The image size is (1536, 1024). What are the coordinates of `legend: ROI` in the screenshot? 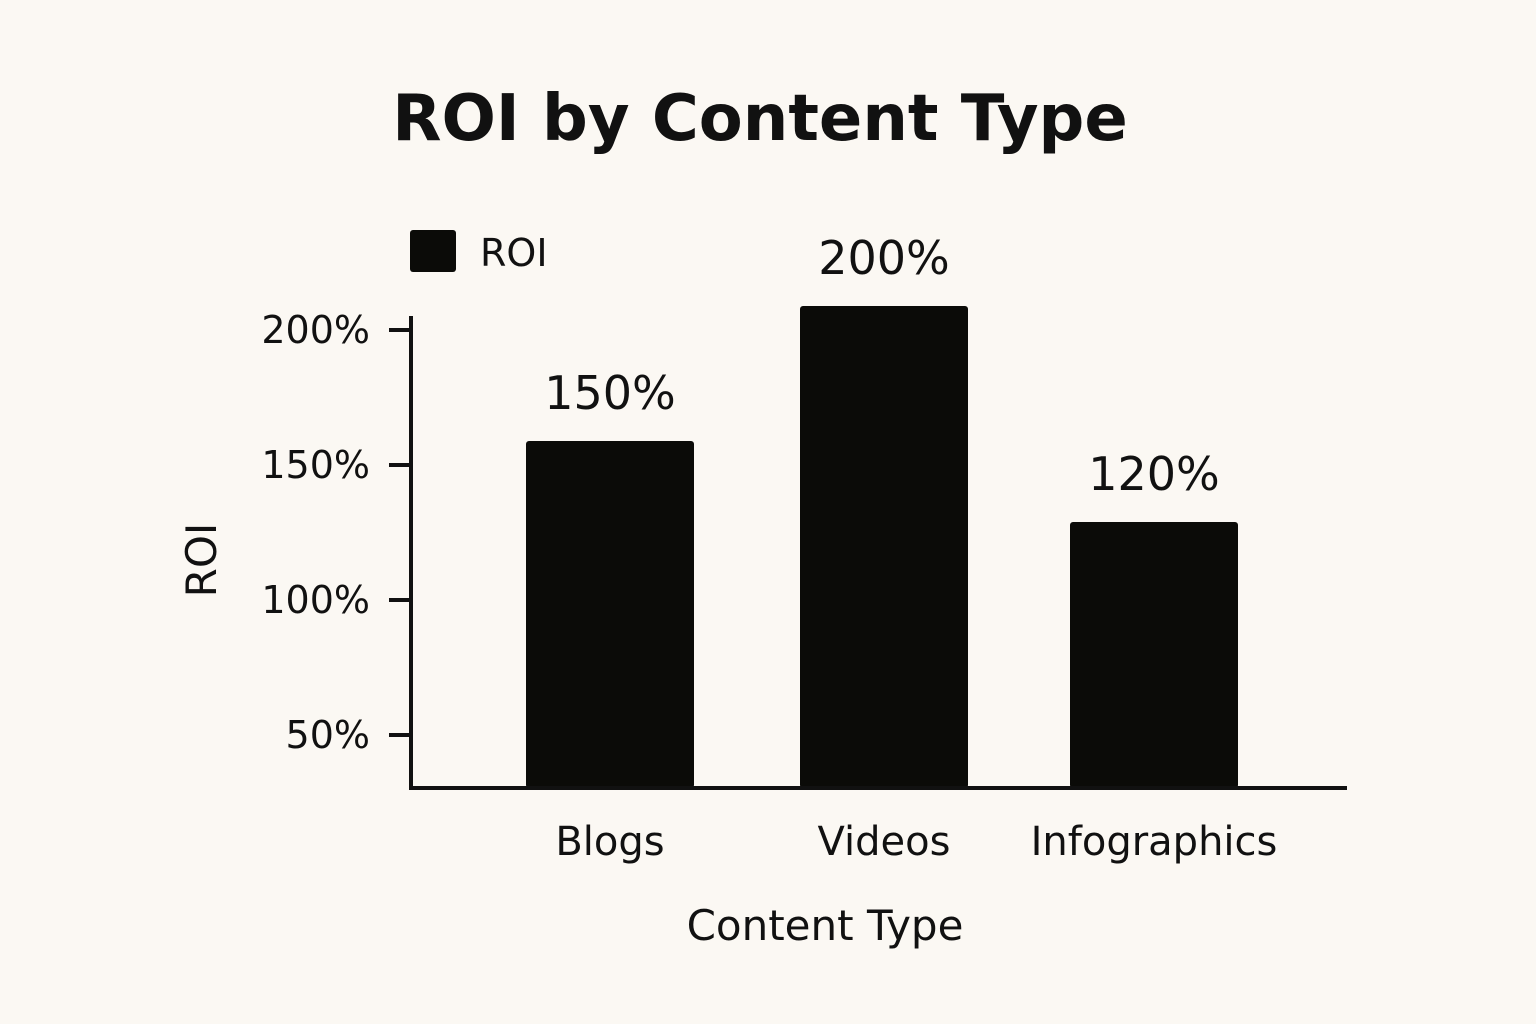 It's located at (479, 252).